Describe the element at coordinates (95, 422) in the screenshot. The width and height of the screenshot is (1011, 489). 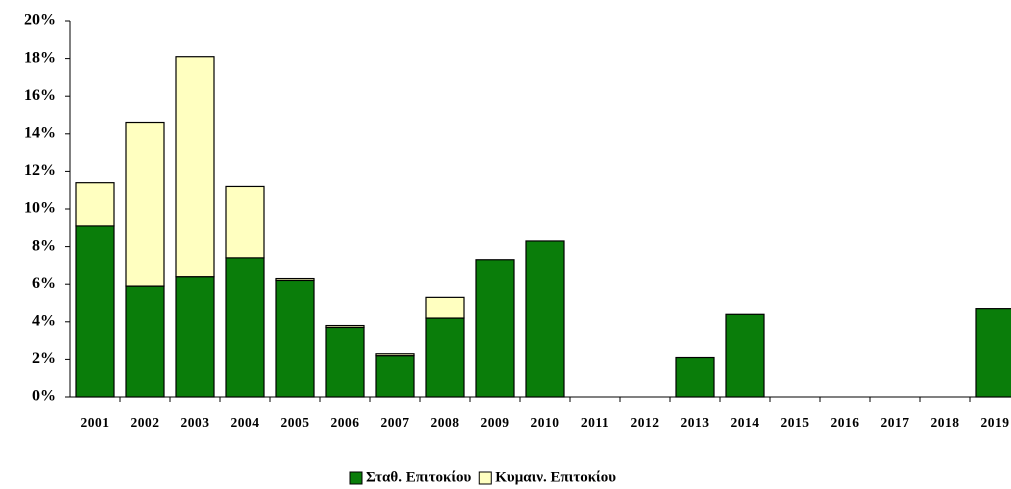
I see `x-tick-label: 2001` at that location.